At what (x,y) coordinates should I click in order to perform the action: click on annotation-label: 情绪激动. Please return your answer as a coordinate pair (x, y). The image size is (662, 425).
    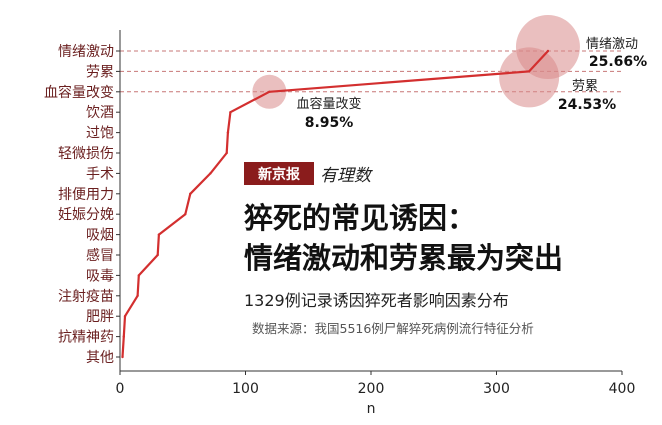
    Looking at the image, I should click on (612, 44).